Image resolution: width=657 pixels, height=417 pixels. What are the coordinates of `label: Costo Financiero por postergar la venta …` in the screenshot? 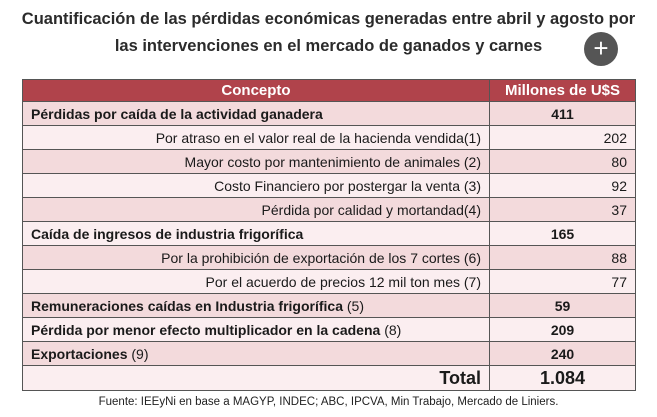 It's located at (347, 185).